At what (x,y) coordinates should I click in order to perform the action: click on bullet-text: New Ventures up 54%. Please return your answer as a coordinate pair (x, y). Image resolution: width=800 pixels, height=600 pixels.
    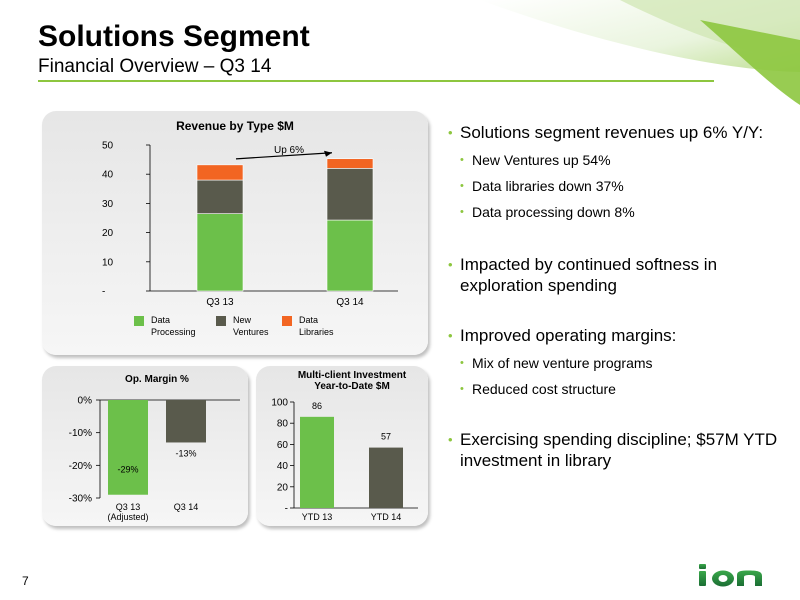
    Looking at the image, I should click on (541, 160).